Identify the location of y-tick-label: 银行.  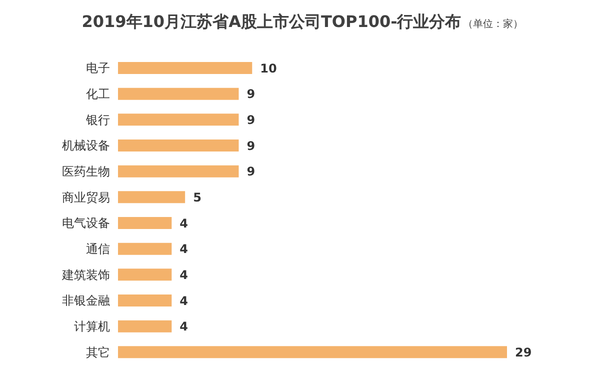
(97, 119).